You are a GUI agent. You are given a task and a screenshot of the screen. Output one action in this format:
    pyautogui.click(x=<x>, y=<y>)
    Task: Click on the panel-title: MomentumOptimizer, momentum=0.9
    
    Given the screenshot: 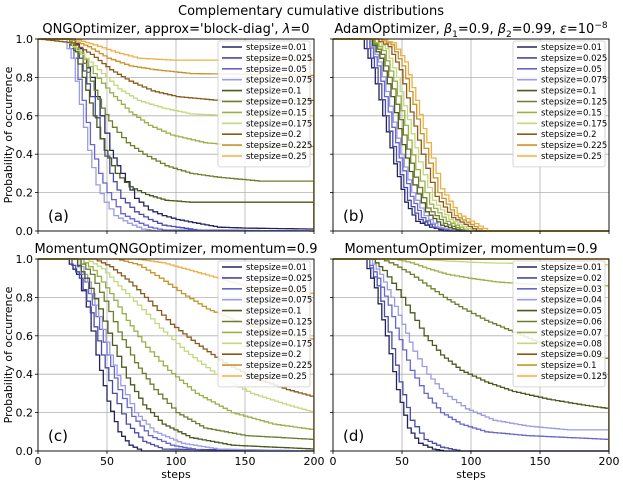 What is the action you would take?
    pyautogui.click(x=470, y=249)
    